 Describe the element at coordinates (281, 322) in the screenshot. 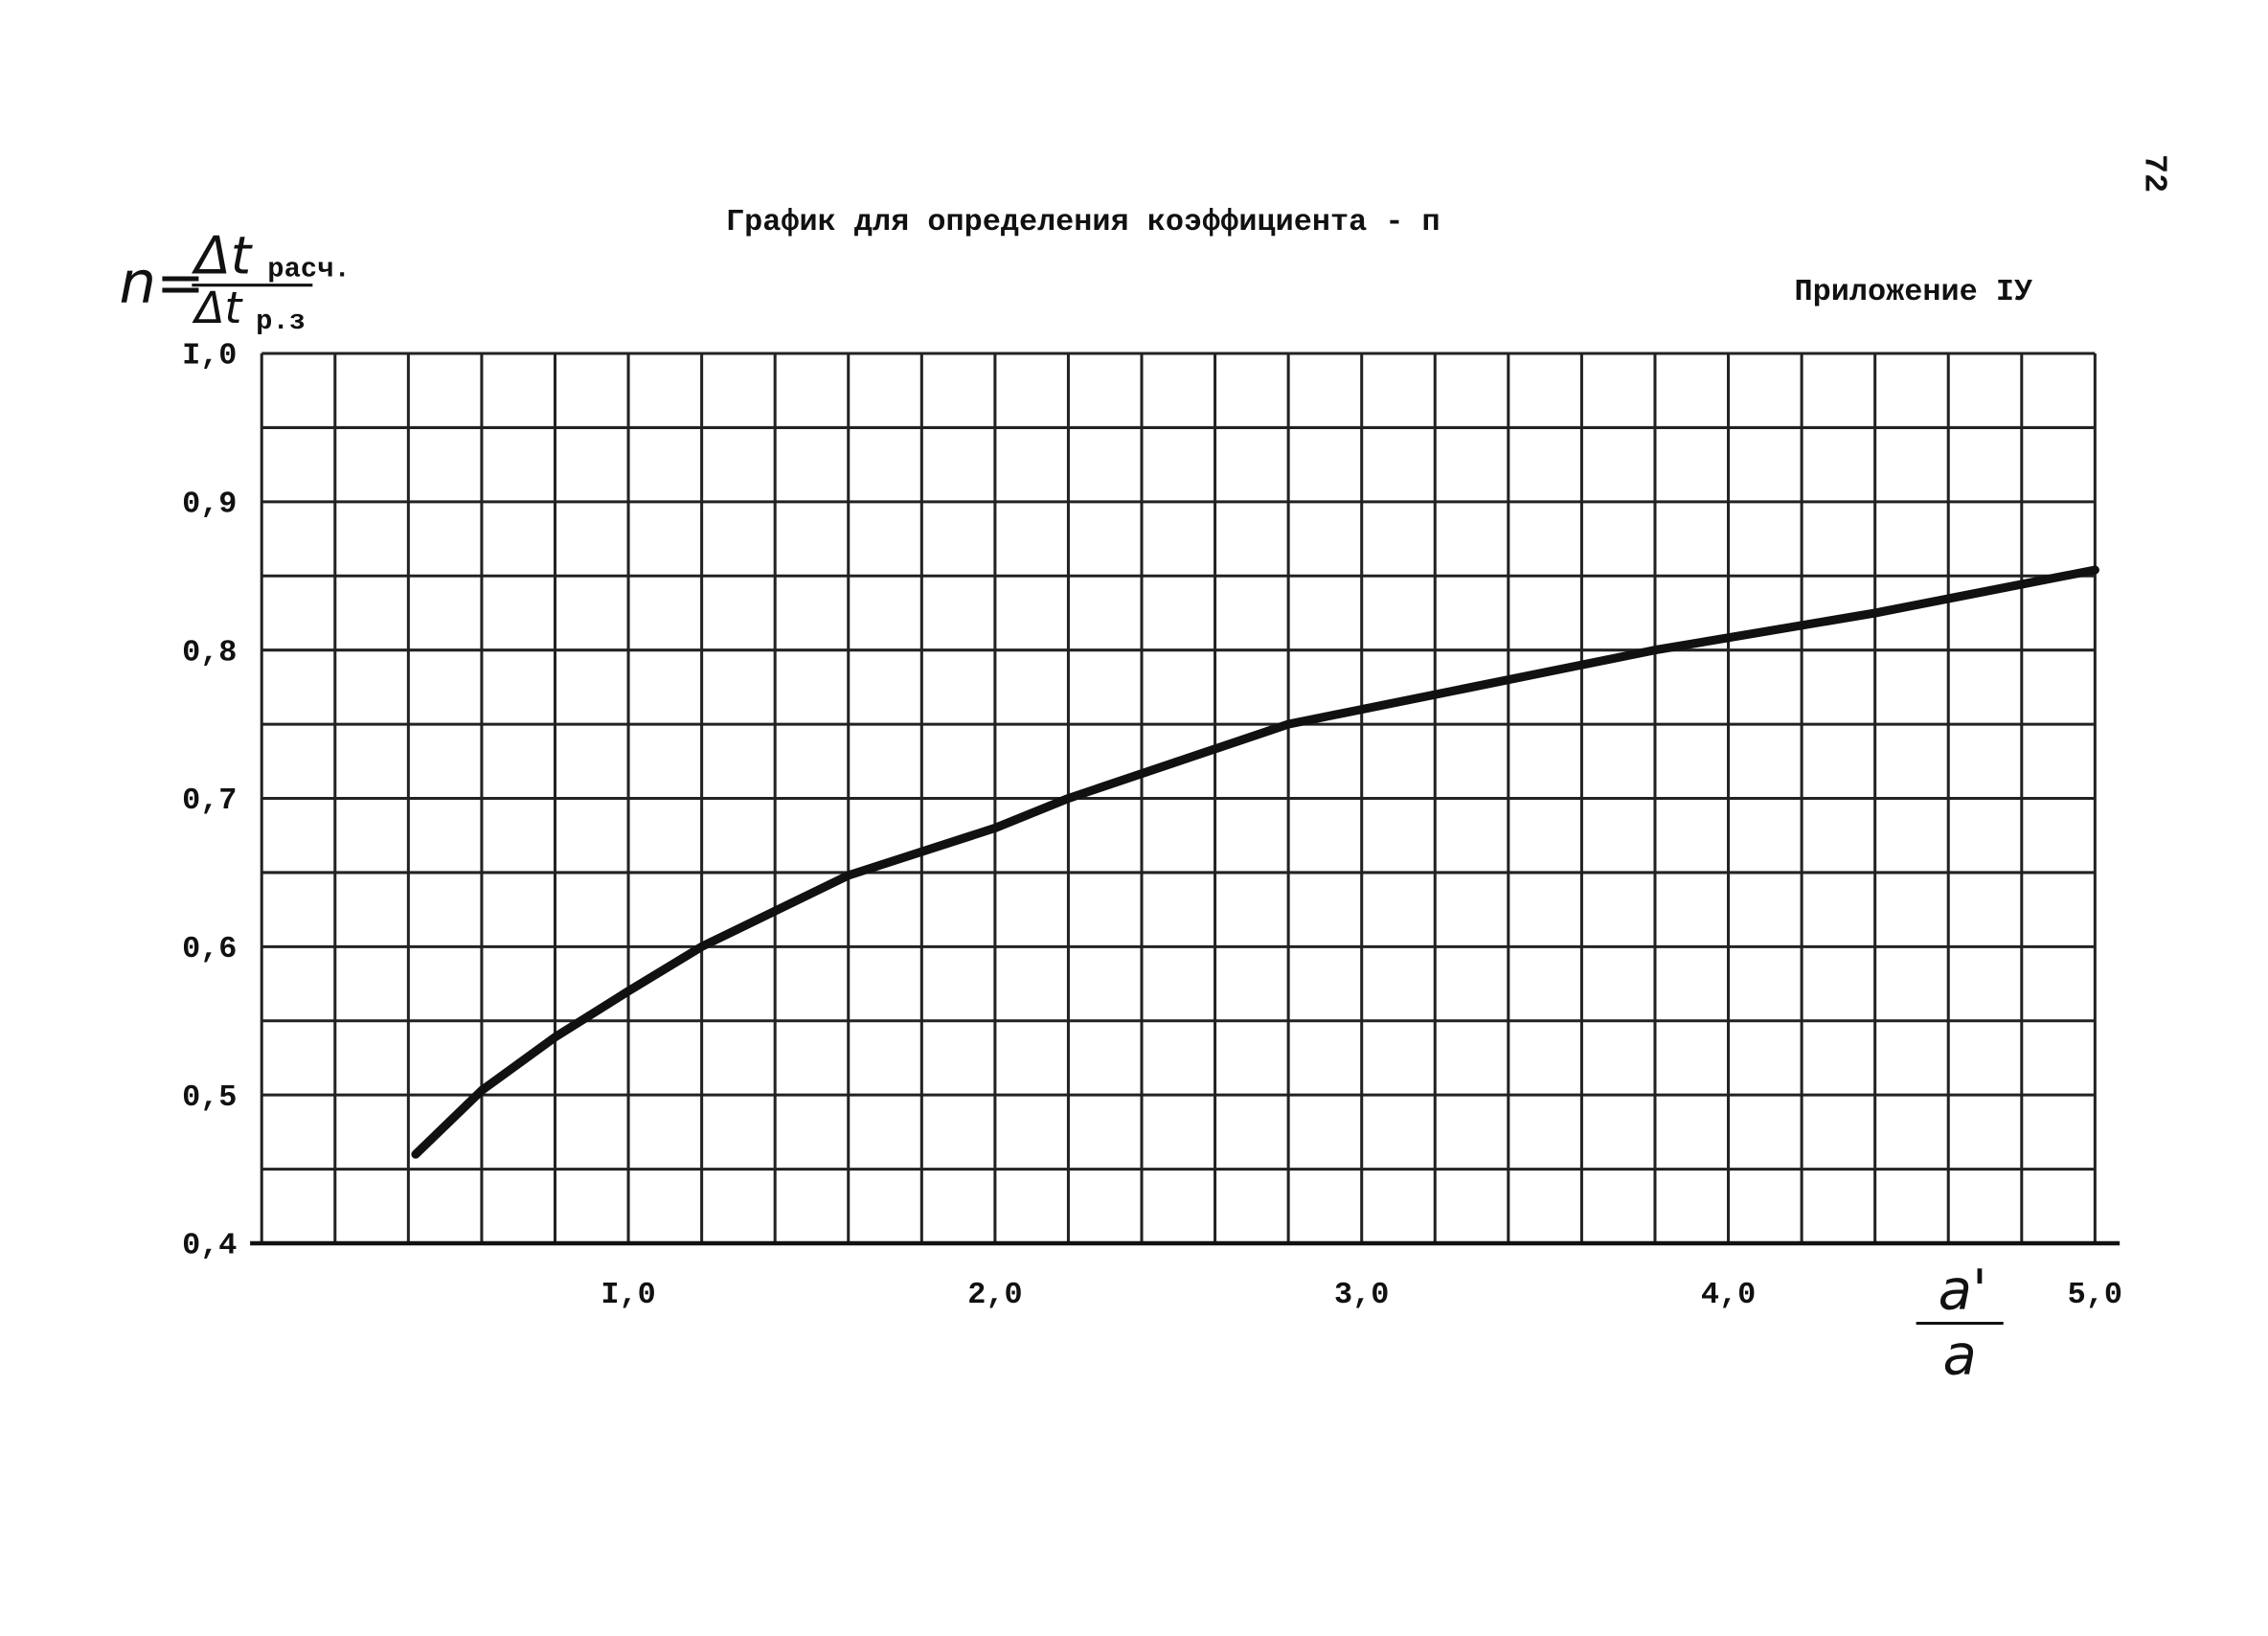

I see `y-label-denominator-sub: р.з` at that location.